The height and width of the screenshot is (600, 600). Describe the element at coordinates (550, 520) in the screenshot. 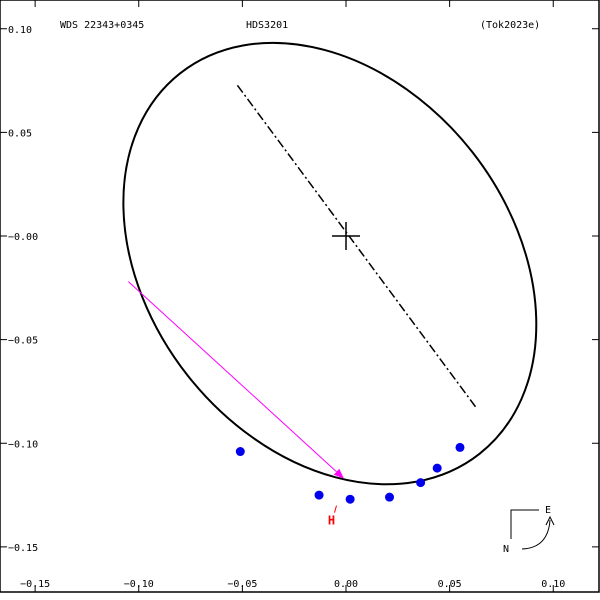

I see `compass-arrowhead` at that location.